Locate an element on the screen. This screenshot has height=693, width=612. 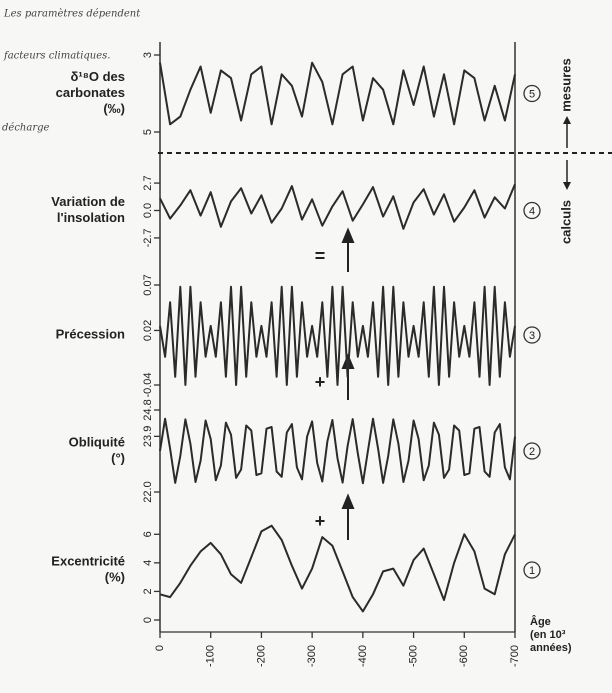
y-tick-label: 24.8 is located at coordinates (148, 409).